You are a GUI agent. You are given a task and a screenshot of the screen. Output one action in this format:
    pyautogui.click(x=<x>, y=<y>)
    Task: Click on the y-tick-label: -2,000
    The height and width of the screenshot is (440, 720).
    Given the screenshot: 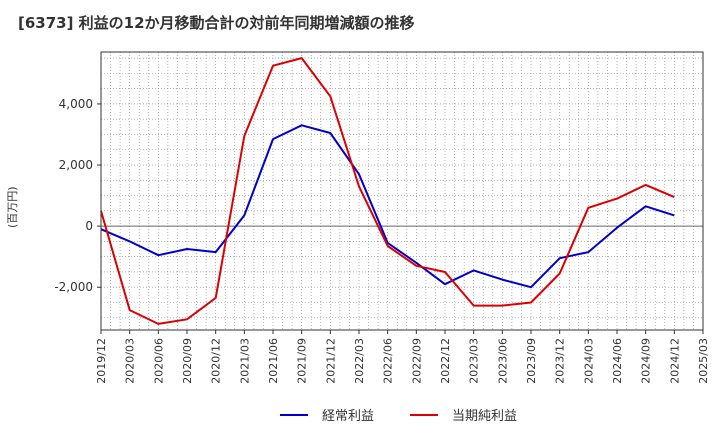 What is the action you would take?
    pyautogui.click(x=73, y=287)
    